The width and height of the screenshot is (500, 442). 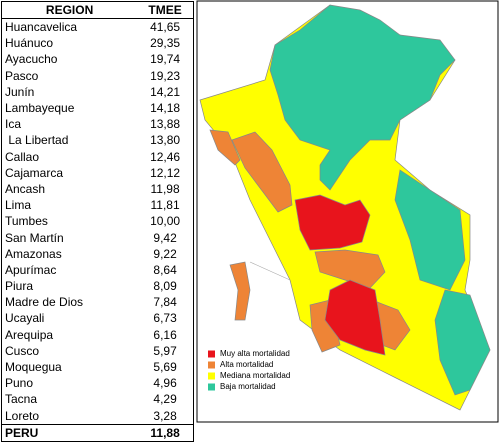 What do you see at coordinates (98, 399) in the screenshot?
I see `table-row: Tacna 4,29` at bounding box center [98, 399].